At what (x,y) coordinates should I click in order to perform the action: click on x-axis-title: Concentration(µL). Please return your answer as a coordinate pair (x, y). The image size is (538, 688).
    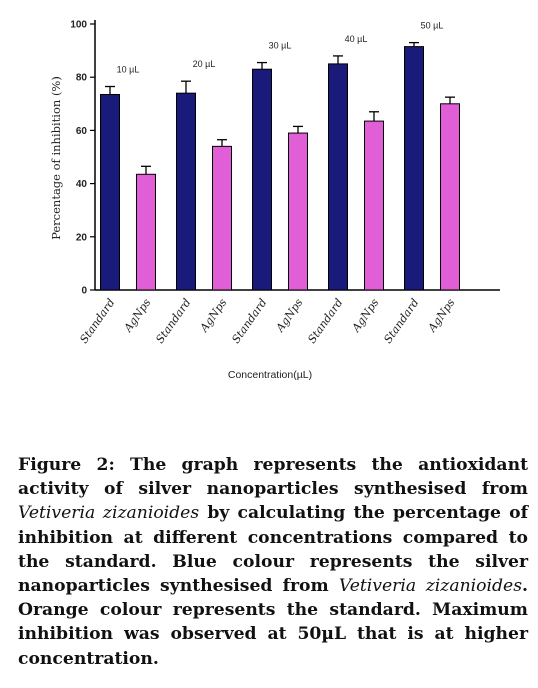
    Looking at the image, I should click on (270, 375).